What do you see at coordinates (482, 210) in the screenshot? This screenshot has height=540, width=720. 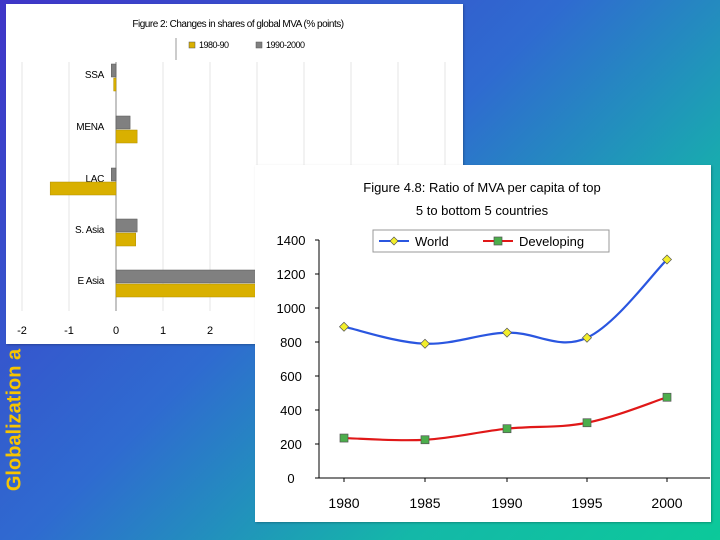 I see `chart-title-line2: 5 to bottom 5 countries` at bounding box center [482, 210].